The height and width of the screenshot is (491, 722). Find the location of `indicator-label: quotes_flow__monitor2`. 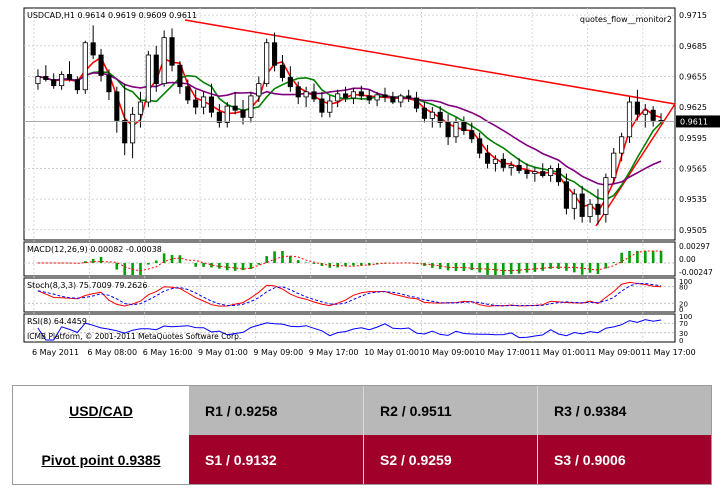

indicator-label: quotes_flow__monitor2 is located at coordinates (626, 19).